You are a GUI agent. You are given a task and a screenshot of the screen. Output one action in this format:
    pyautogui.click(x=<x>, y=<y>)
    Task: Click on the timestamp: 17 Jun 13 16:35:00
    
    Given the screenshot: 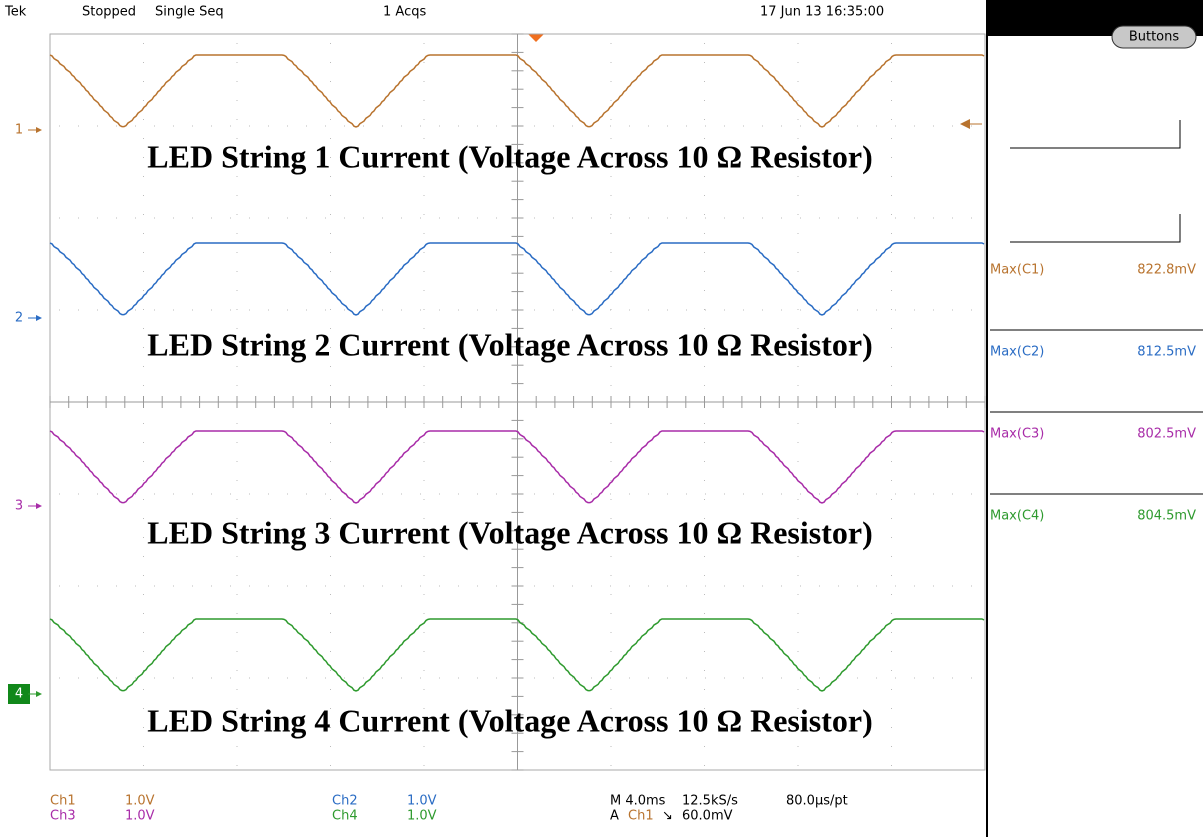 What is the action you would take?
    pyautogui.click(x=822, y=12)
    